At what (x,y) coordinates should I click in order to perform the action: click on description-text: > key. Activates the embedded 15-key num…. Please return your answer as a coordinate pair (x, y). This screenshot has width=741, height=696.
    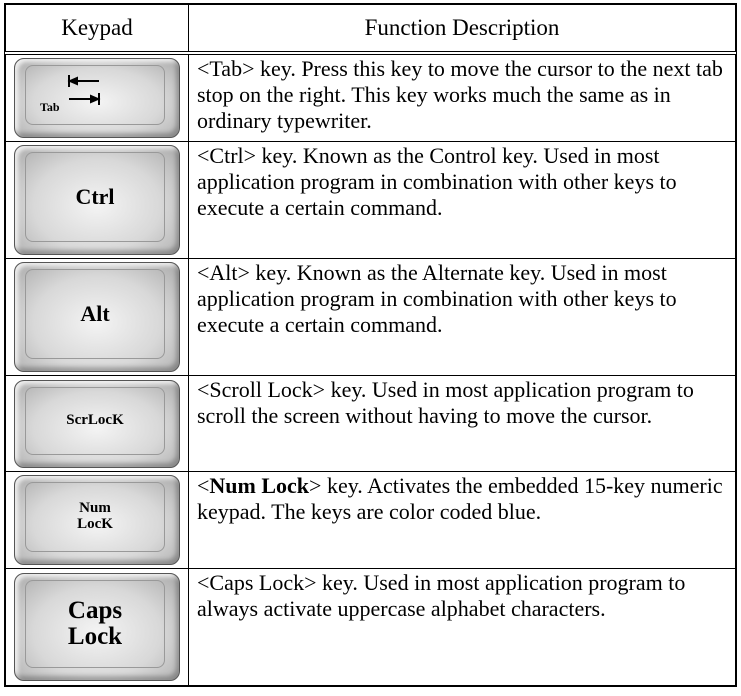
    Looking at the image, I should click on (460, 498).